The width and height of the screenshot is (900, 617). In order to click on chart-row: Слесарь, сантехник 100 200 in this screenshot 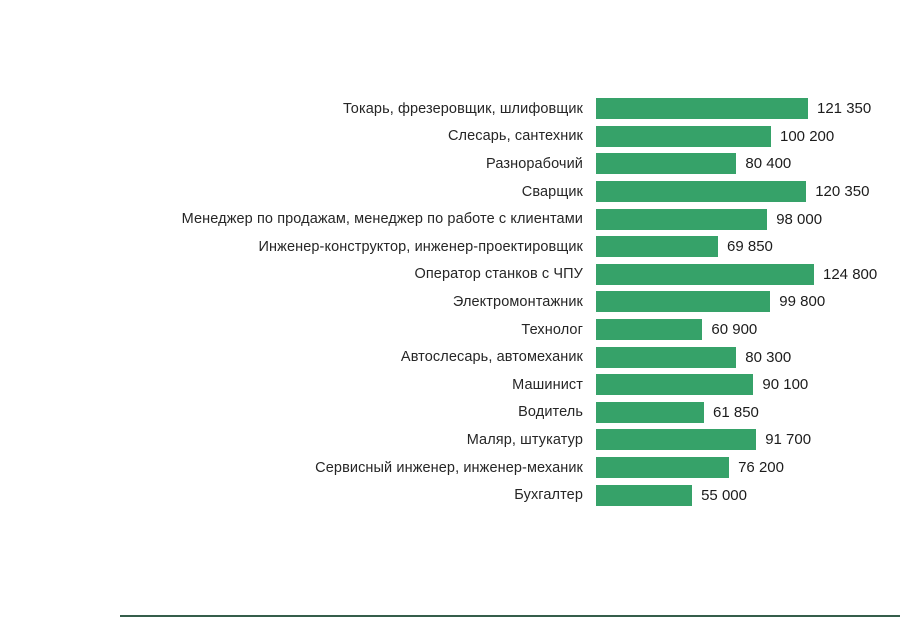, I will do `click(450, 137)`.